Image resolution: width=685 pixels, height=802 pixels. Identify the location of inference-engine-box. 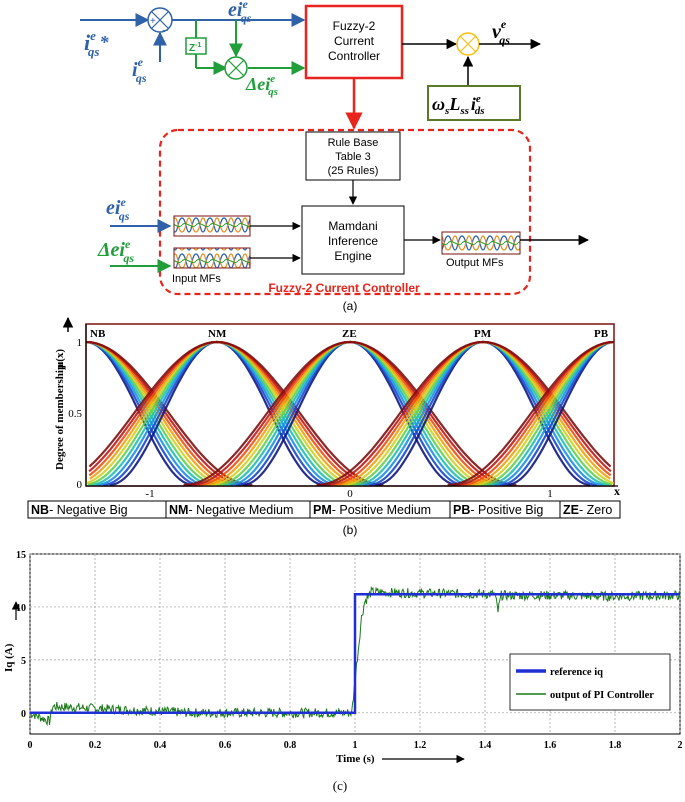
(353, 240).